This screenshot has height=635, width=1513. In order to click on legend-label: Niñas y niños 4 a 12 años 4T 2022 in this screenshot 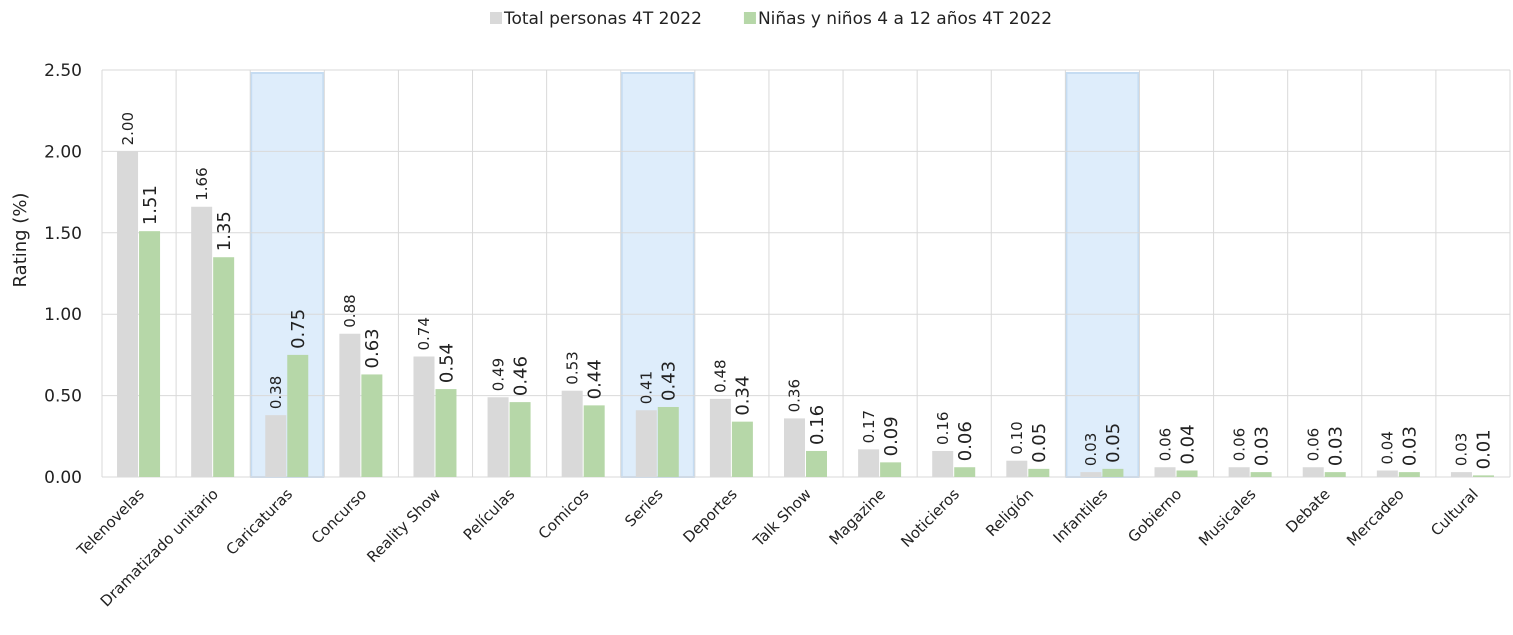, I will do `click(905, 19)`.